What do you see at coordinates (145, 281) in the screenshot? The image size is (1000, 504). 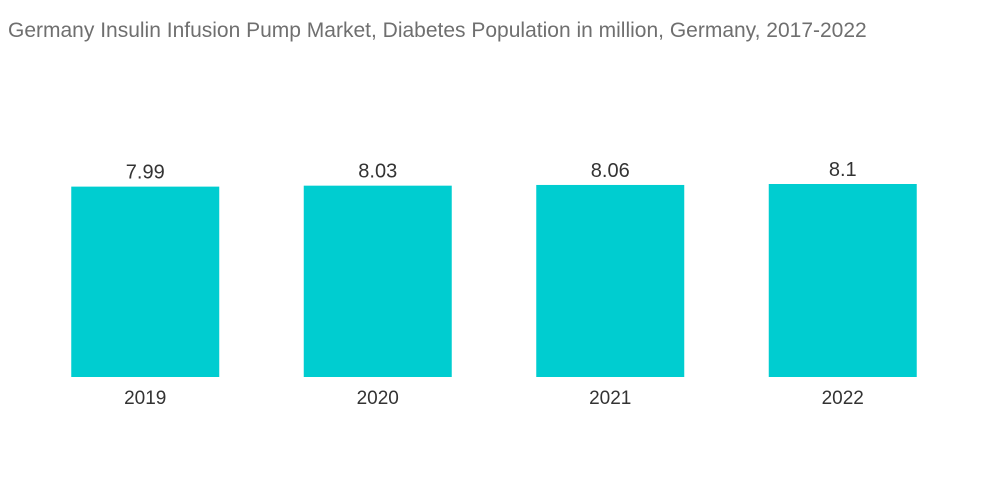 I see `bar-2019` at bounding box center [145, 281].